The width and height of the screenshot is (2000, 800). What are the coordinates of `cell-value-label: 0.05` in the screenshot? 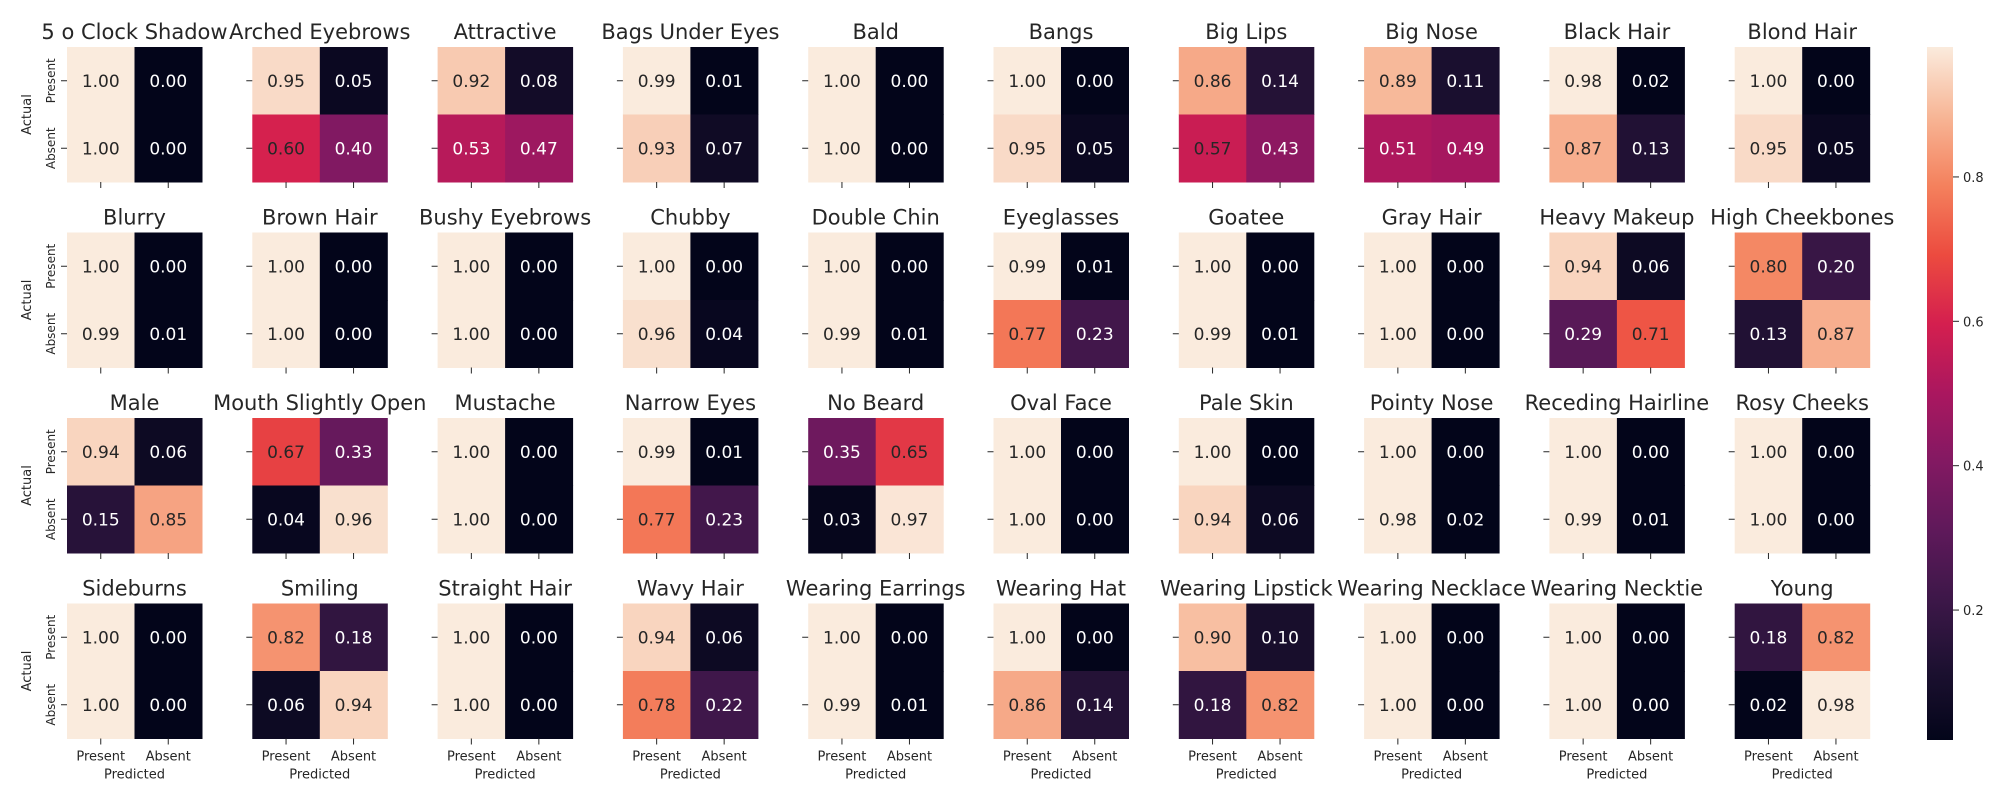 It's located at (354, 82).